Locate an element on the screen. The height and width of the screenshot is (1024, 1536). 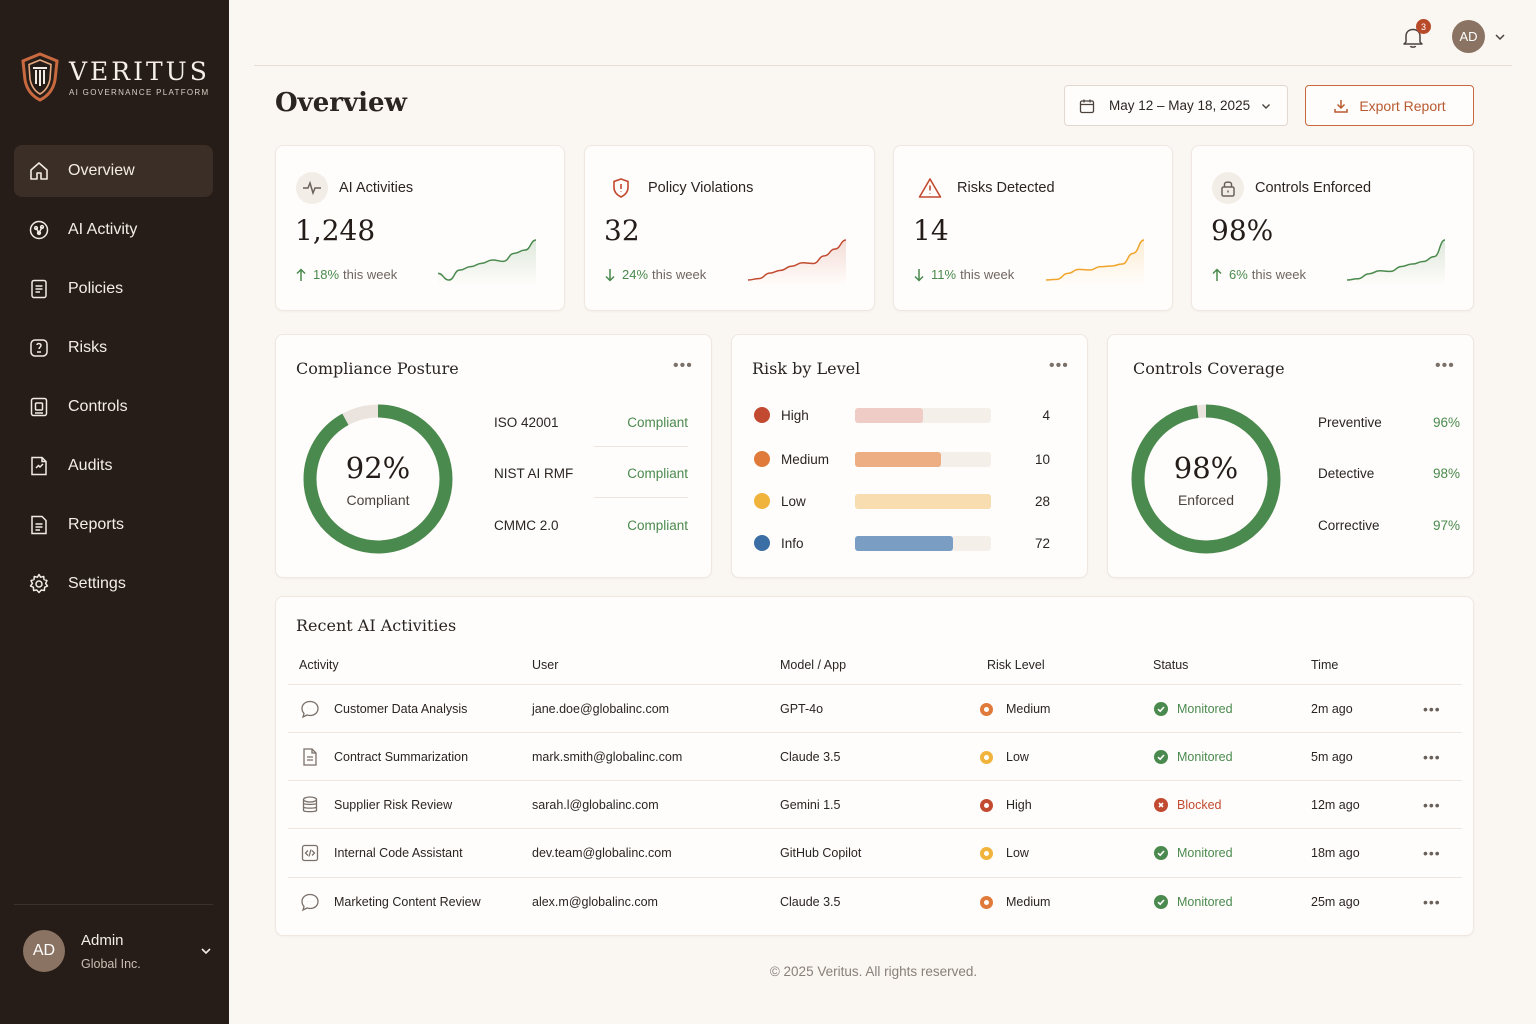
coverage-row: Corrective 97% is located at coordinates (1389, 525).